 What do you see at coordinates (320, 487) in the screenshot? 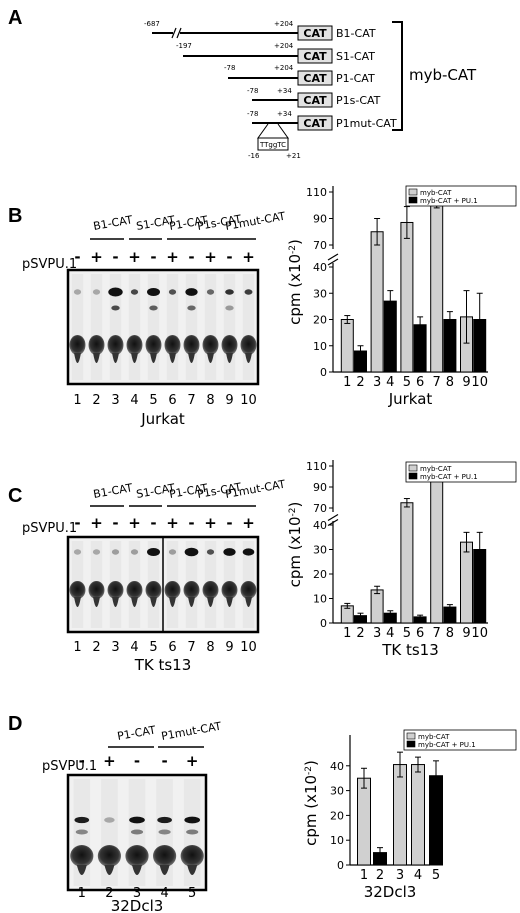
I see `y-tick-label: 90` at bounding box center [320, 487].